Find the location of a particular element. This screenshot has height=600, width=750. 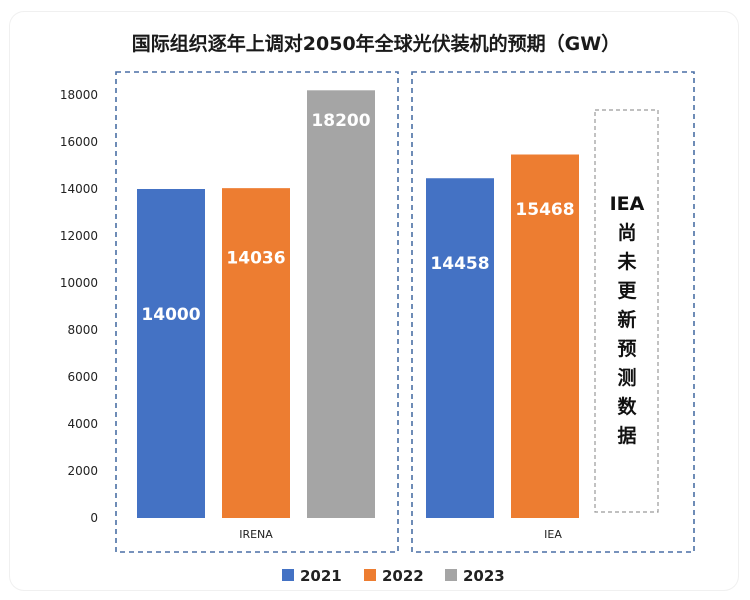

note-char: 数 is located at coordinates (627, 406).